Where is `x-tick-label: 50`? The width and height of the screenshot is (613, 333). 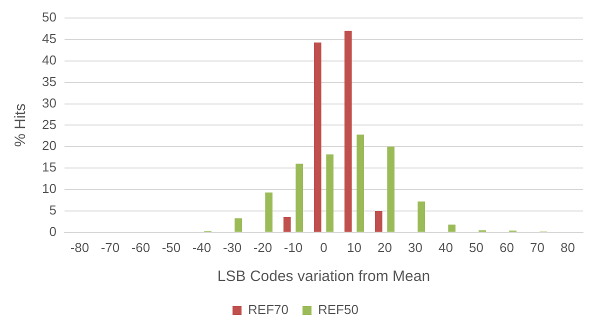 x-tick-label: 50 is located at coordinates (476, 247).